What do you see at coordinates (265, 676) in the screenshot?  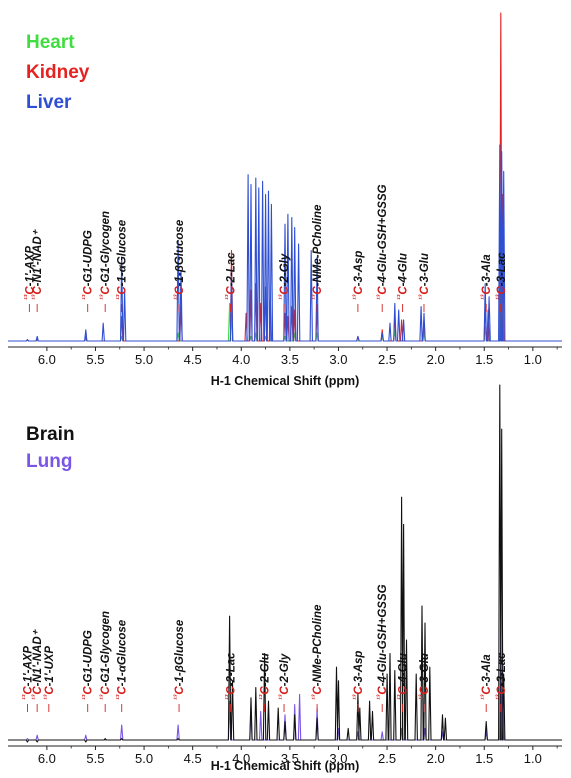 I see `peak-label: ¹³C-2-Glu` at bounding box center [265, 676].